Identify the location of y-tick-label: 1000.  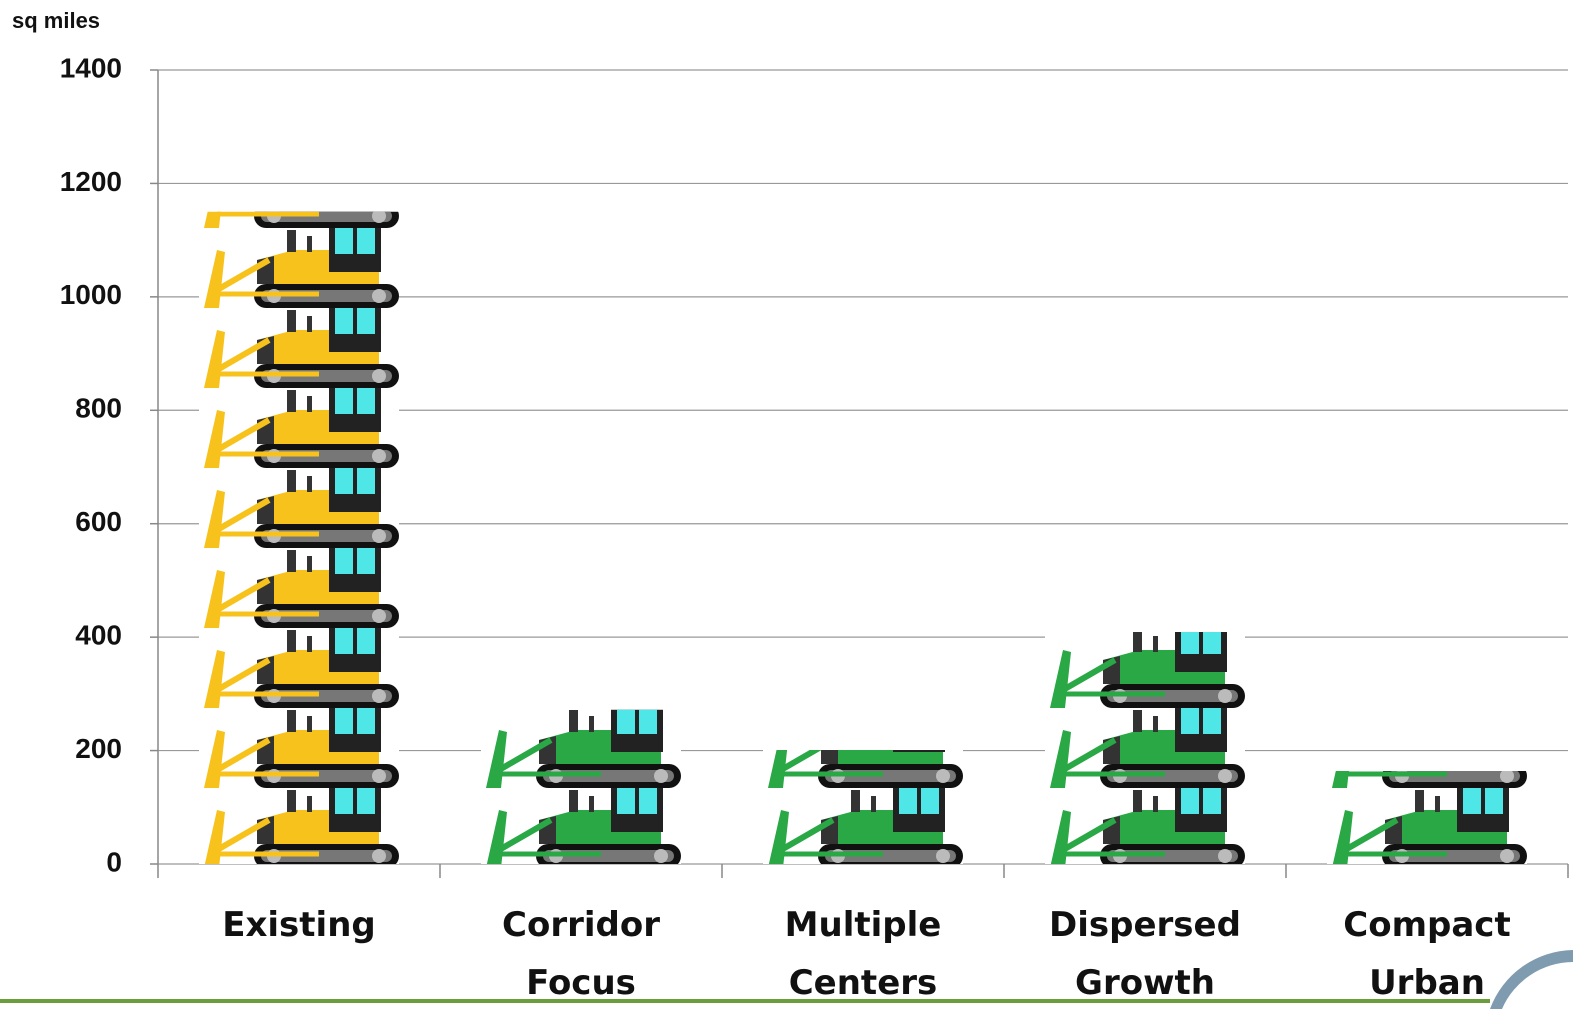
(91, 294).